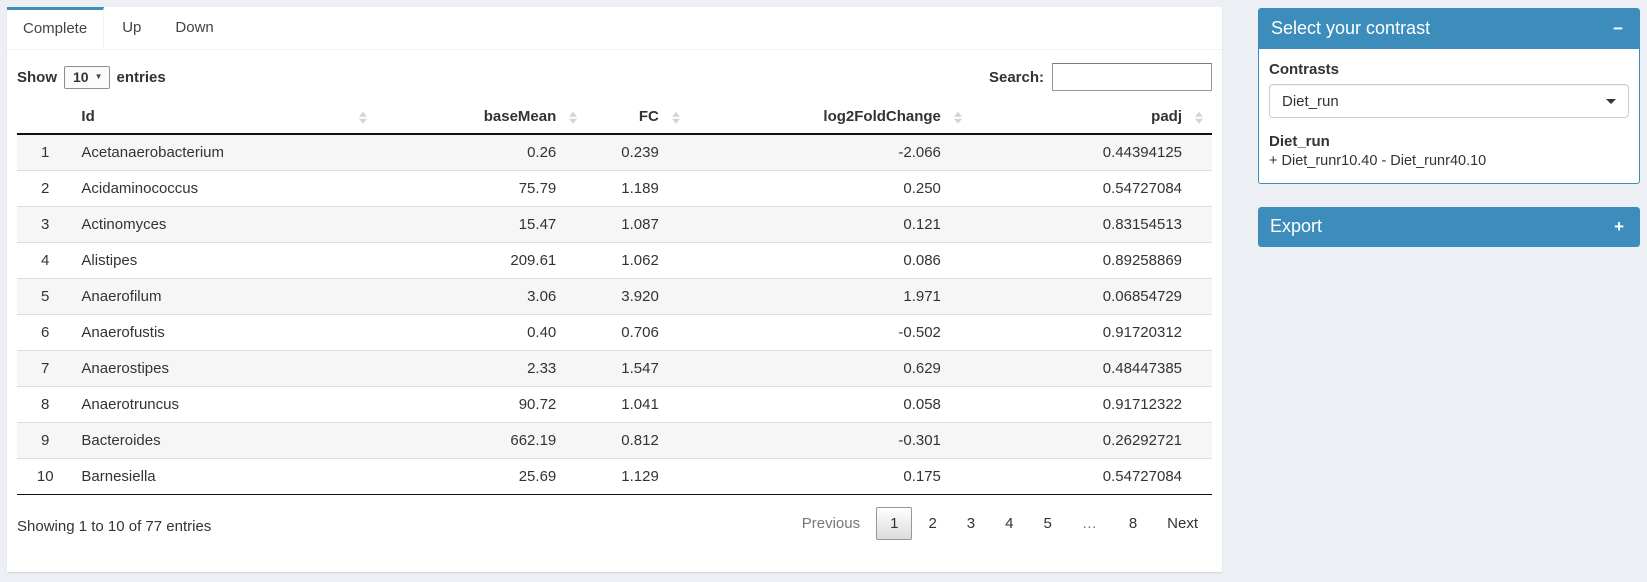 This screenshot has height=582, width=1647. Describe the element at coordinates (224, 296) in the screenshot. I see `cell-id: Anaerofilum` at that location.